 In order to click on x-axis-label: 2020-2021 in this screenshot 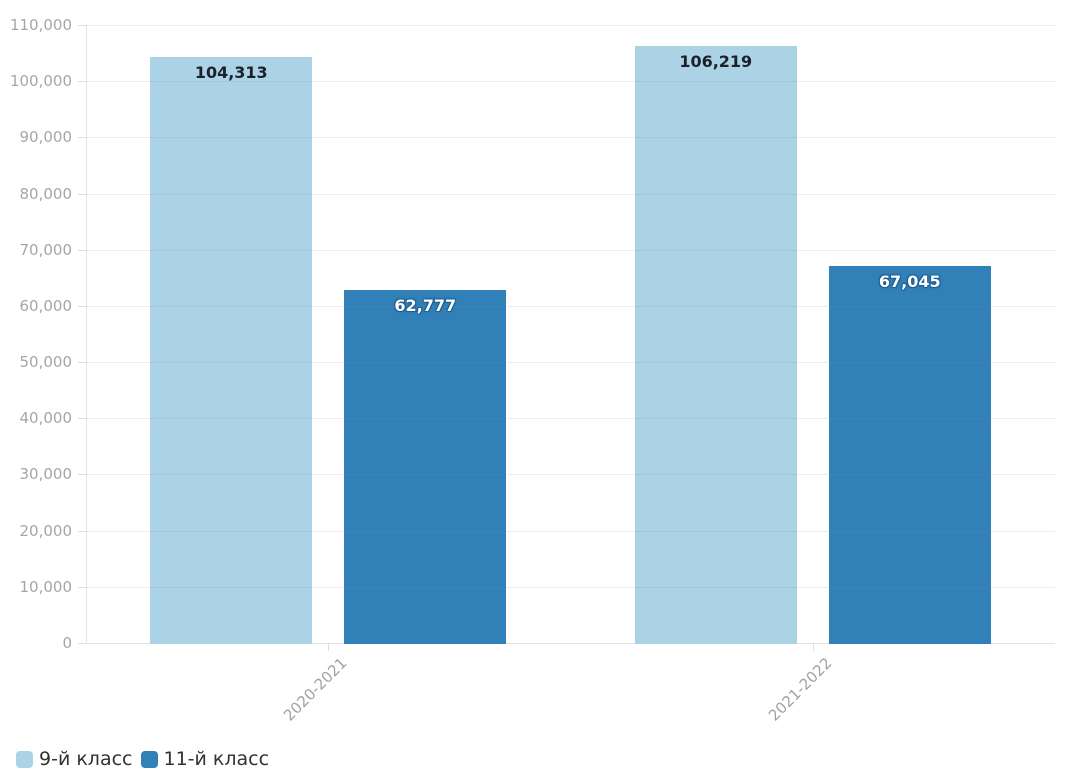, I will do `click(315, 689)`.